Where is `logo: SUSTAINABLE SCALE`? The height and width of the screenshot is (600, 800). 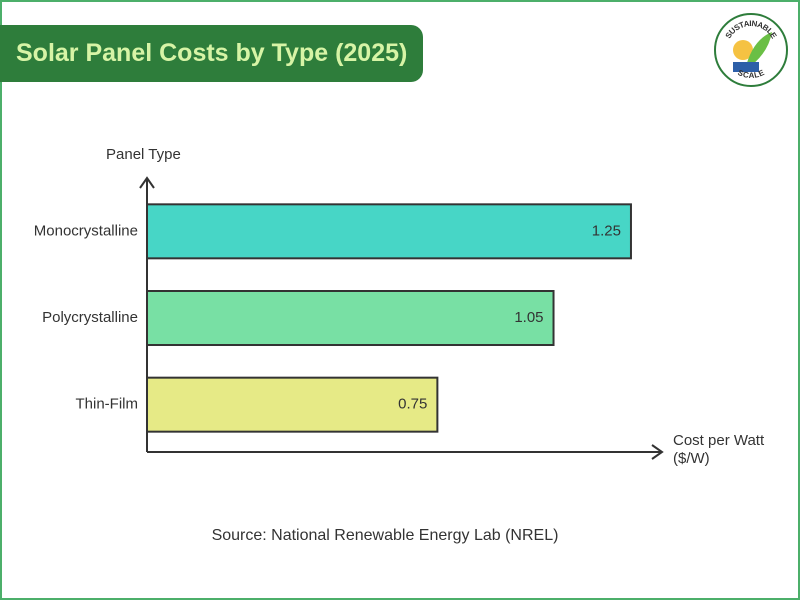
logo: SUSTAINABLE SCALE is located at coordinates (751, 50).